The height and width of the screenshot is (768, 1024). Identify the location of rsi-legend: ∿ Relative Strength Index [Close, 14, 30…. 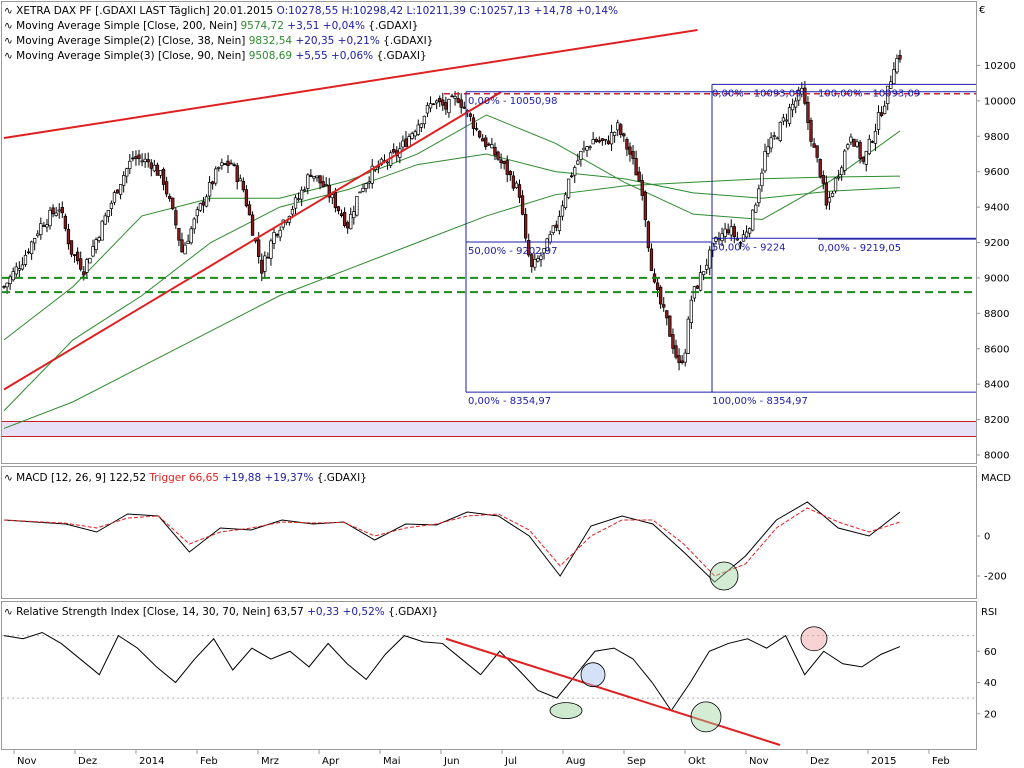
(221, 612).